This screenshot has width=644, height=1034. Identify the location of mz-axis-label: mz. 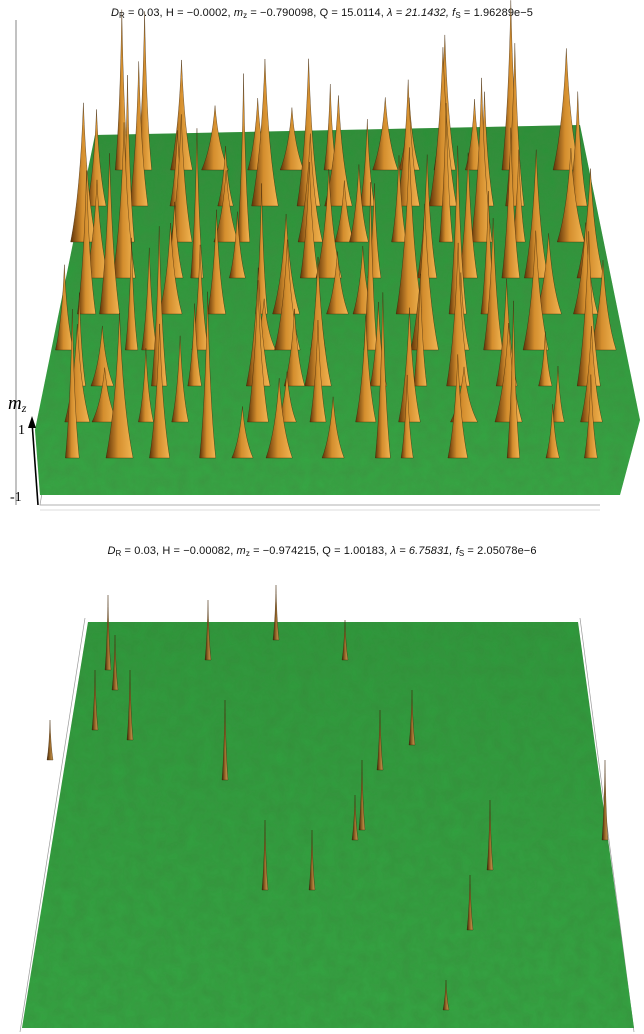
(17, 404).